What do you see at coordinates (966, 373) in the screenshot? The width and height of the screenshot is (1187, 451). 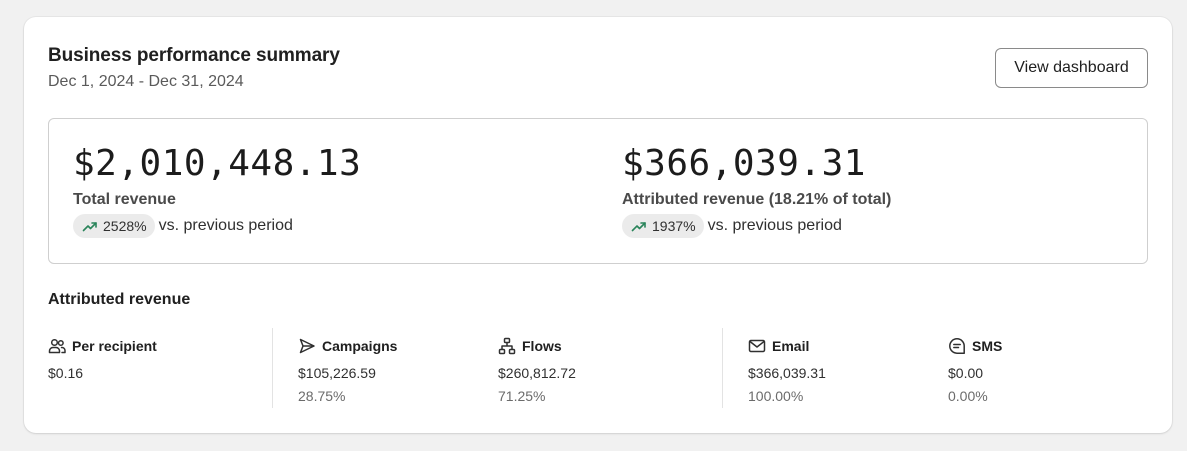 I see `stat-value: $0.00` at bounding box center [966, 373].